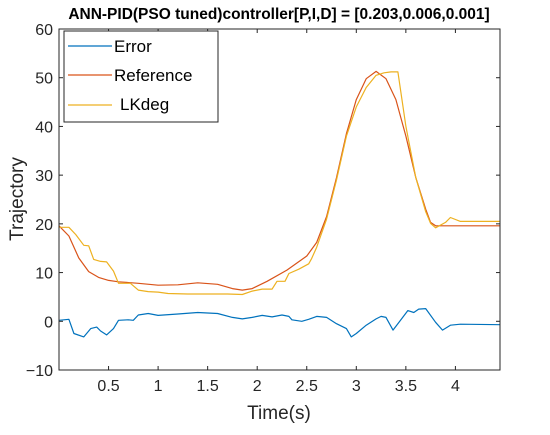 The image size is (550, 435). Describe the element at coordinates (153, 75) in the screenshot. I see `legend-label-reference: Reference` at that location.